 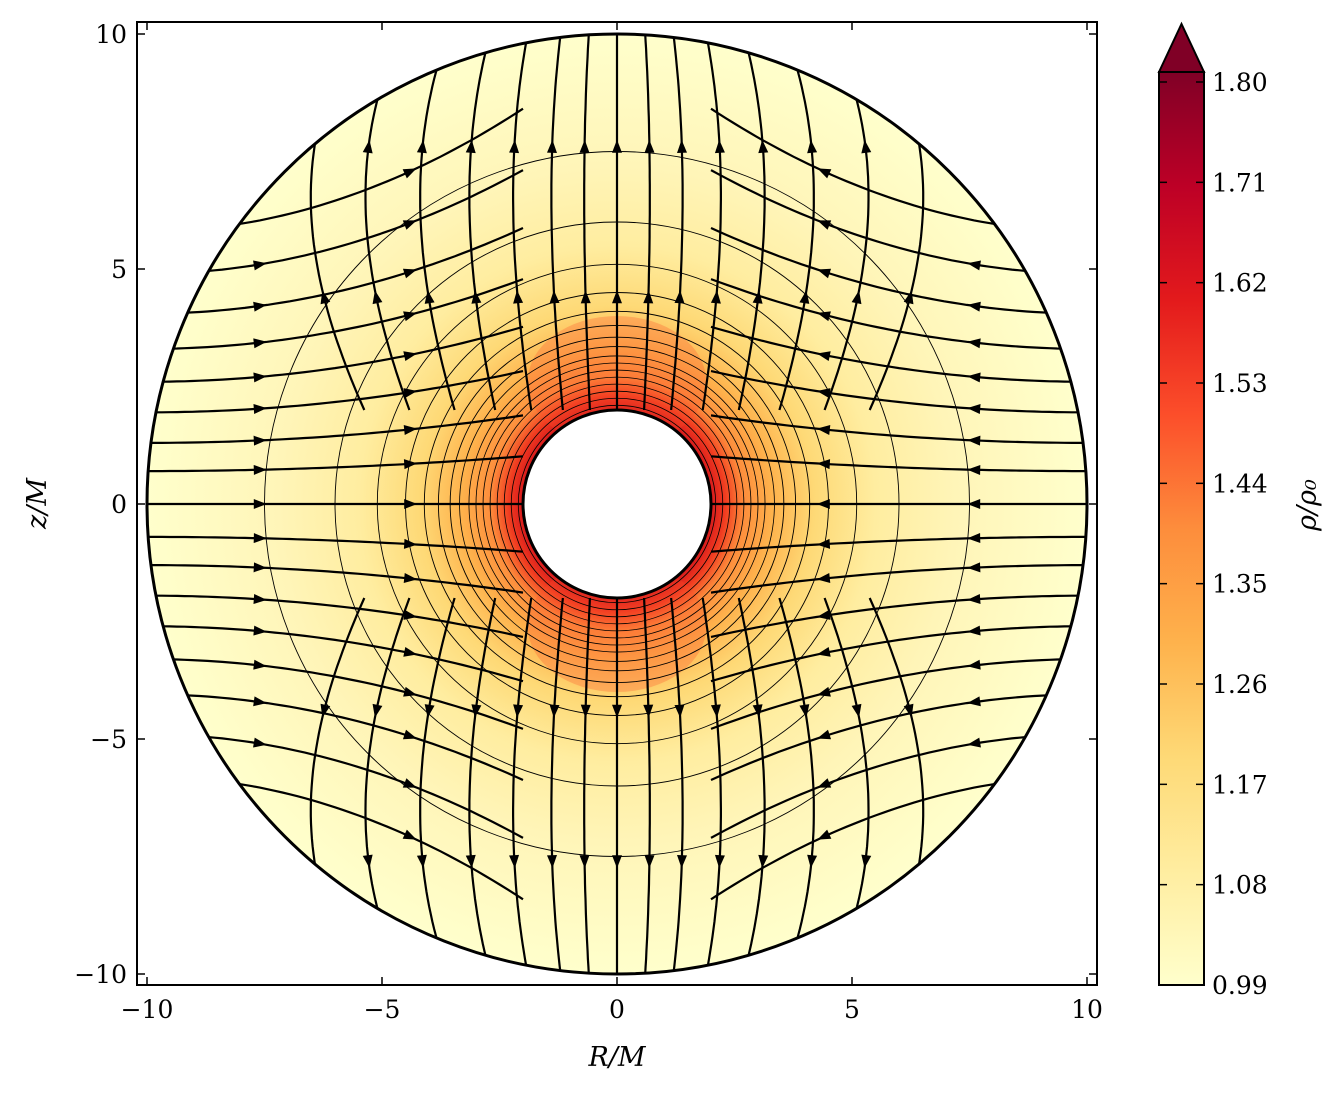 What do you see at coordinates (1307, 505) in the screenshot?
I see `colorbar-label: ρ/ρ₀` at bounding box center [1307, 505].